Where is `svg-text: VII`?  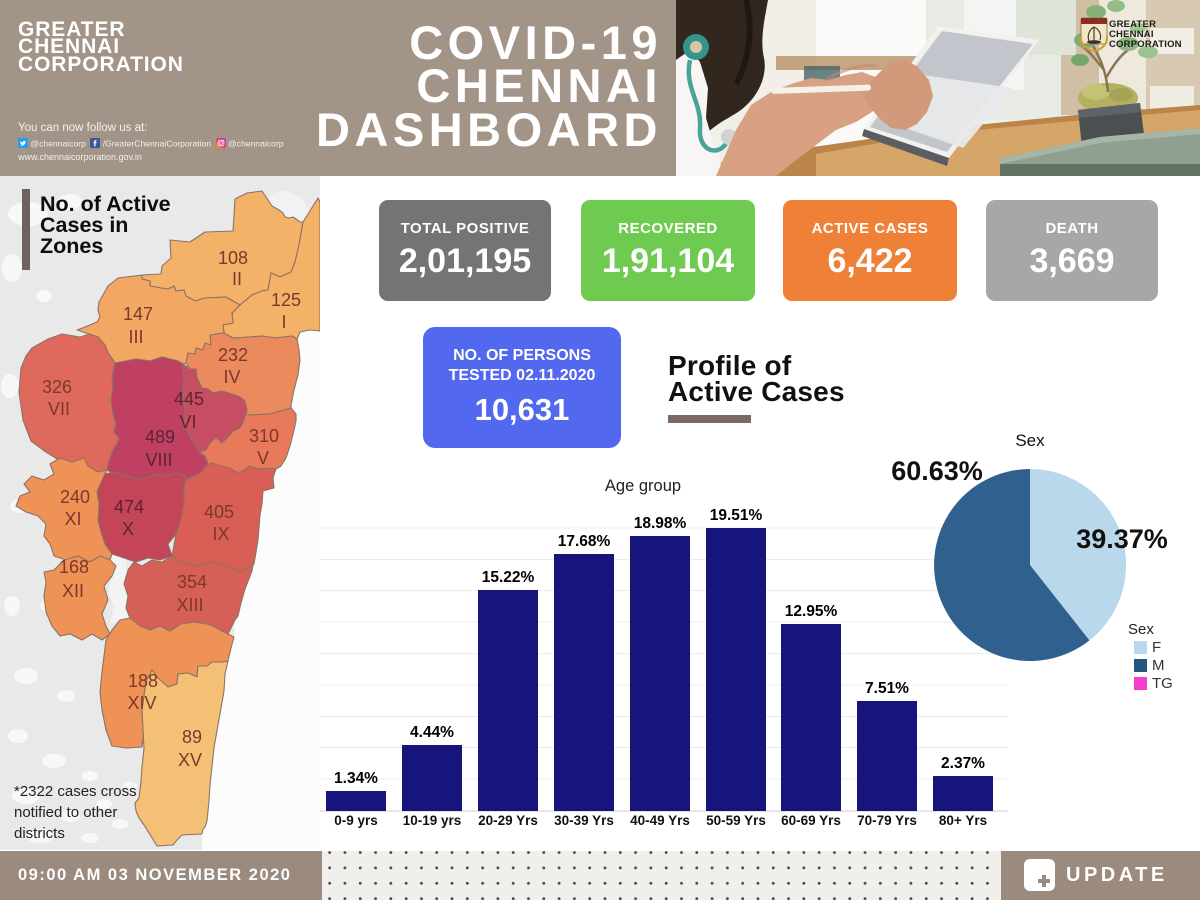 svg-text: VII is located at coordinates (59, 409).